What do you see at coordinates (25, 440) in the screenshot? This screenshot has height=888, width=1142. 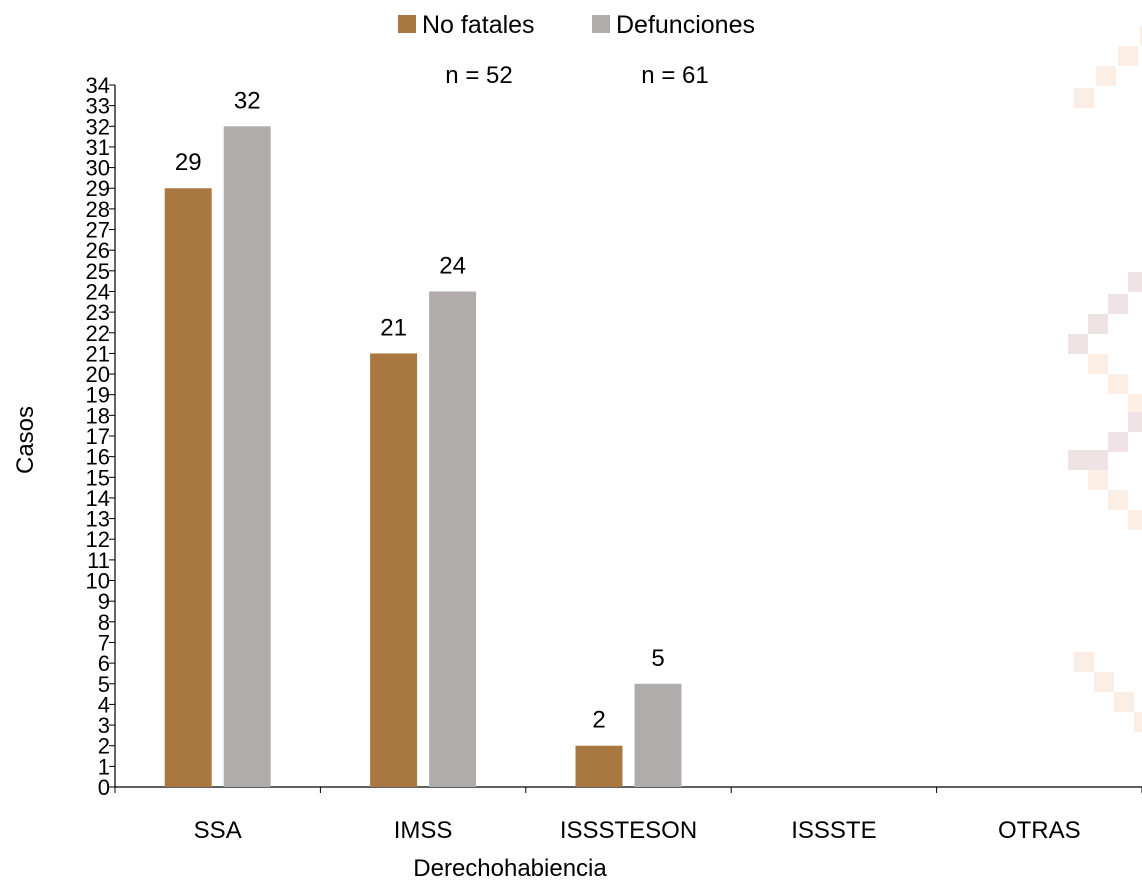 I see `y-axis-label: Casos` at bounding box center [25, 440].